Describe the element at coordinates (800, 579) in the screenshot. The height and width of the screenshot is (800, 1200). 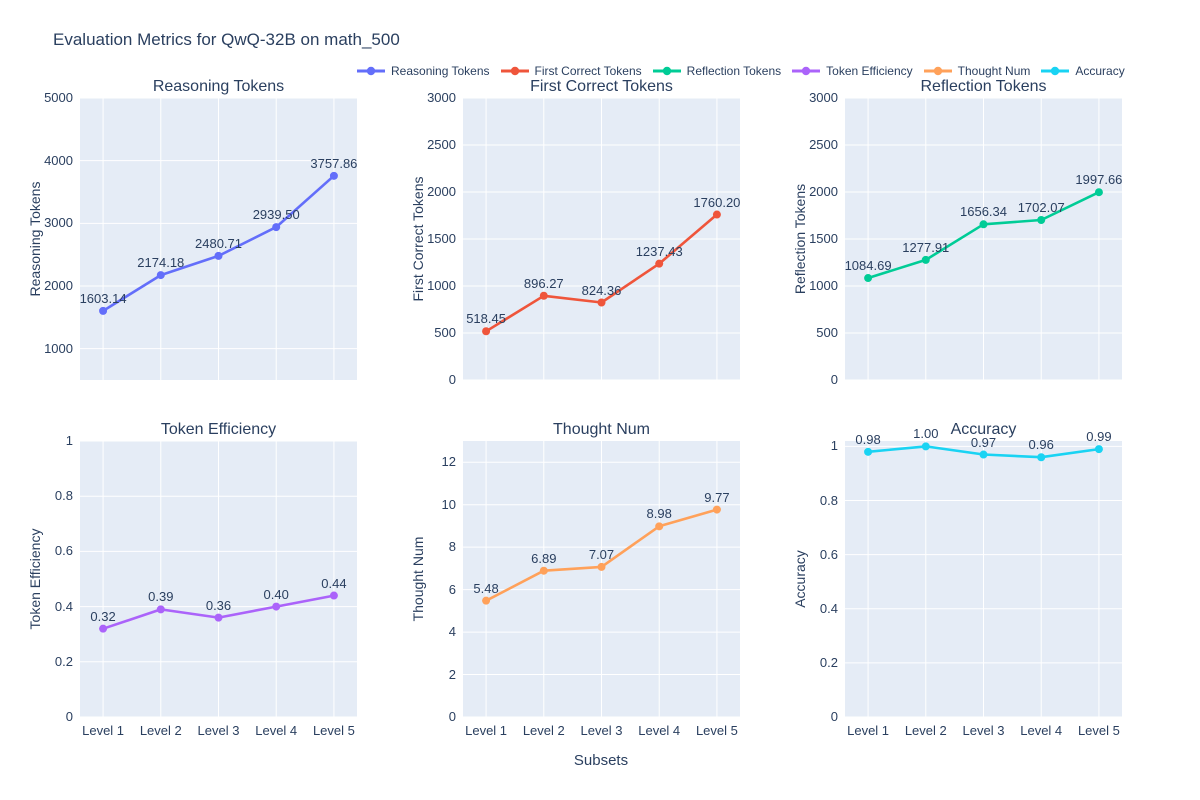
I see `y-axis-title-accuracy: Accuracy` at that location.